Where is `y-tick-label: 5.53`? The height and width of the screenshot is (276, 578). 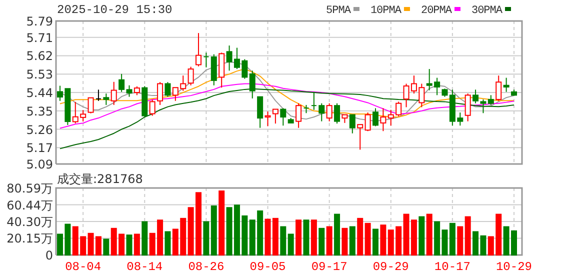
y-tick-label: 5.53 is located at coordinates (39, 75).